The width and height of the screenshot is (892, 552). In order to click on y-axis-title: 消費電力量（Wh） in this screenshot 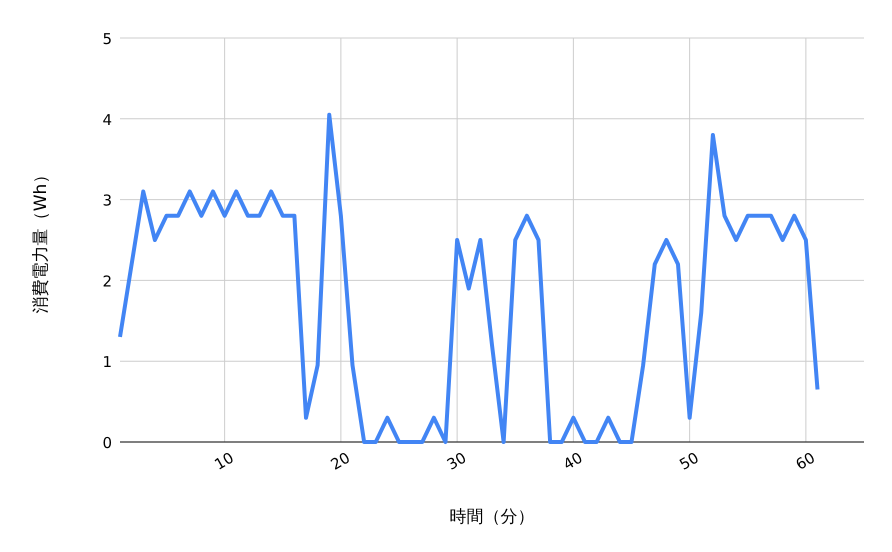, I will do `click(41, 240)`.